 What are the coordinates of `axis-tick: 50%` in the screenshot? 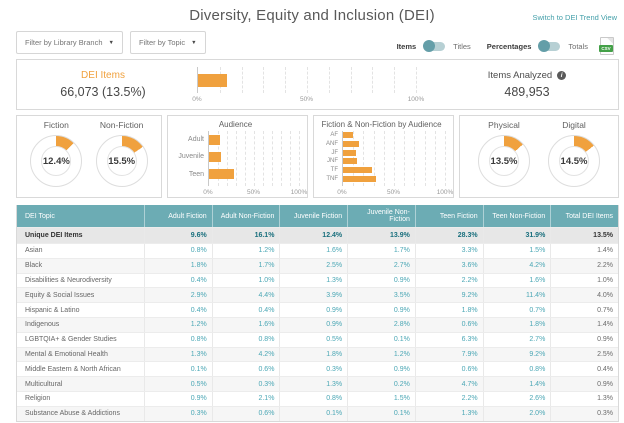 It's located at (393, 192).